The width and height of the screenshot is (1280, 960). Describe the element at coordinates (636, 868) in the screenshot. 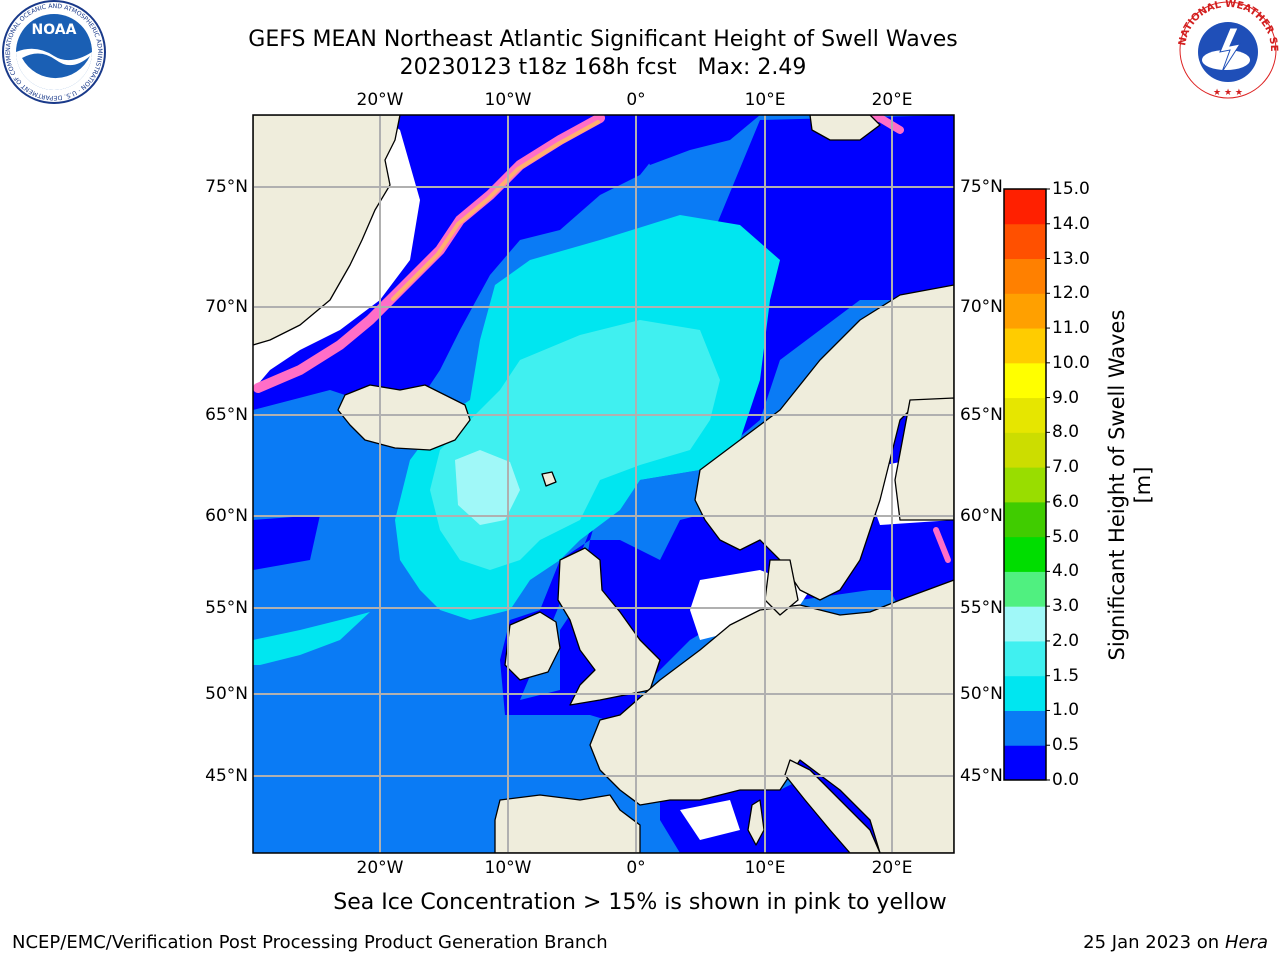

I see `lon-tick-bottom-0: 0°` at that location.